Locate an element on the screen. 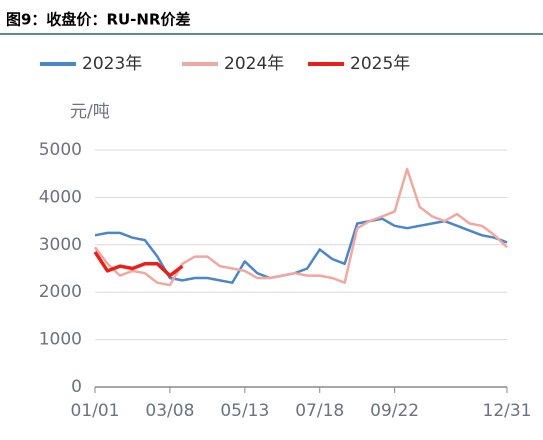 The height and width of the screenshot is (440, 543). x-tick-label: 01/01 is located at coordinates (95, 411).